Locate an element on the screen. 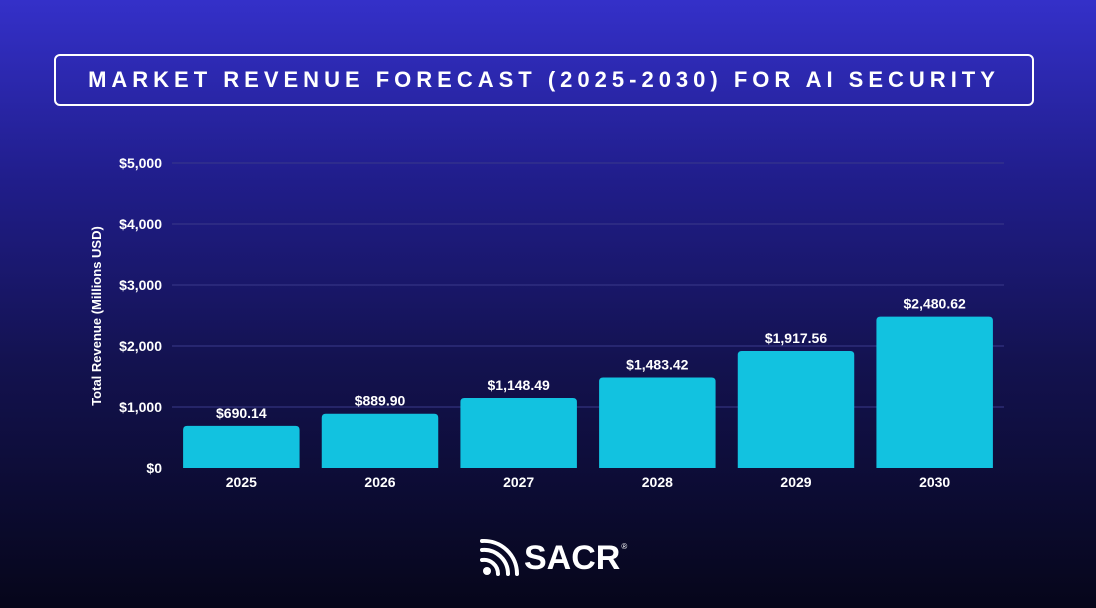  y-axis-ticks: $0 $1,000 $2,000 $3,000 $4,000 $5,000 is located at coordinates (140, 315).